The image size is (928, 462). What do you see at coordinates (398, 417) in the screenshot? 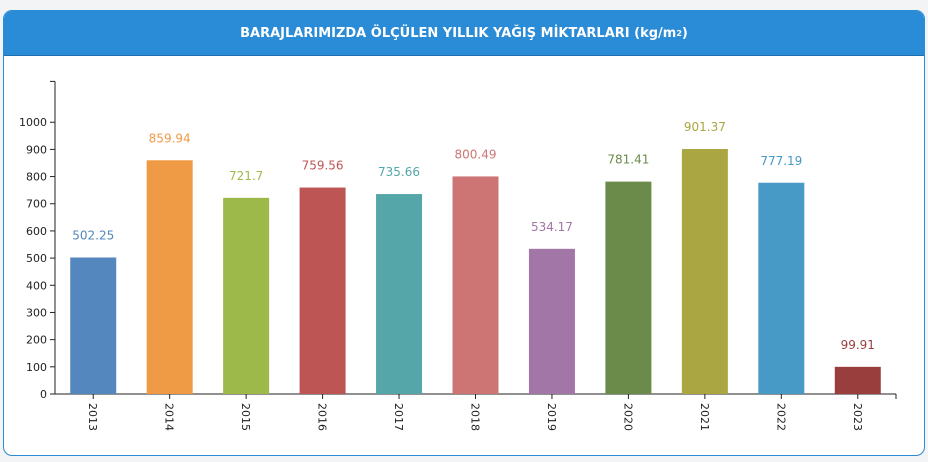
I see `x-tick-label: 2017` at bounding box center [398, 417].